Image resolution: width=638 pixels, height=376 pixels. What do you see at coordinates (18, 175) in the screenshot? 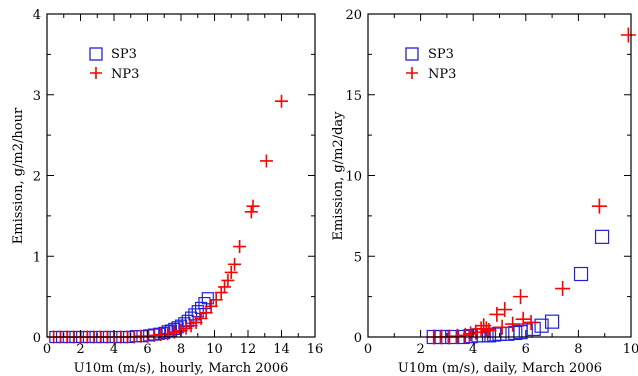
I see `y-axis-label: Emission, g/m2/hour` at bounding box center [18, 175].